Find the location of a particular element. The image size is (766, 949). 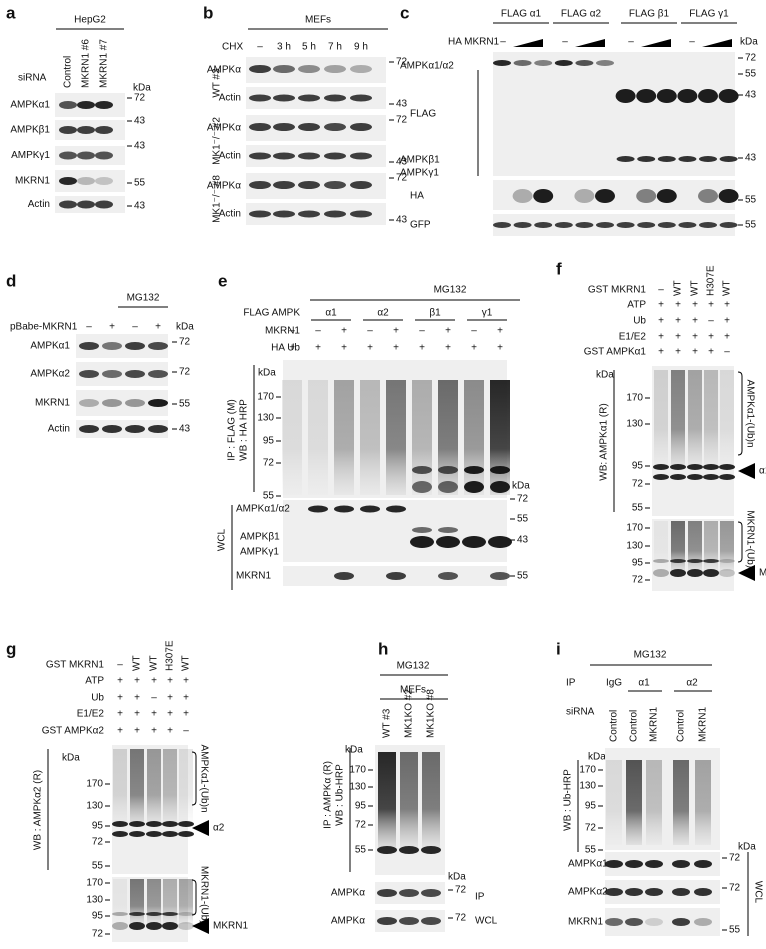

label: WB : HA HRP is located at coordinates (244, 430).